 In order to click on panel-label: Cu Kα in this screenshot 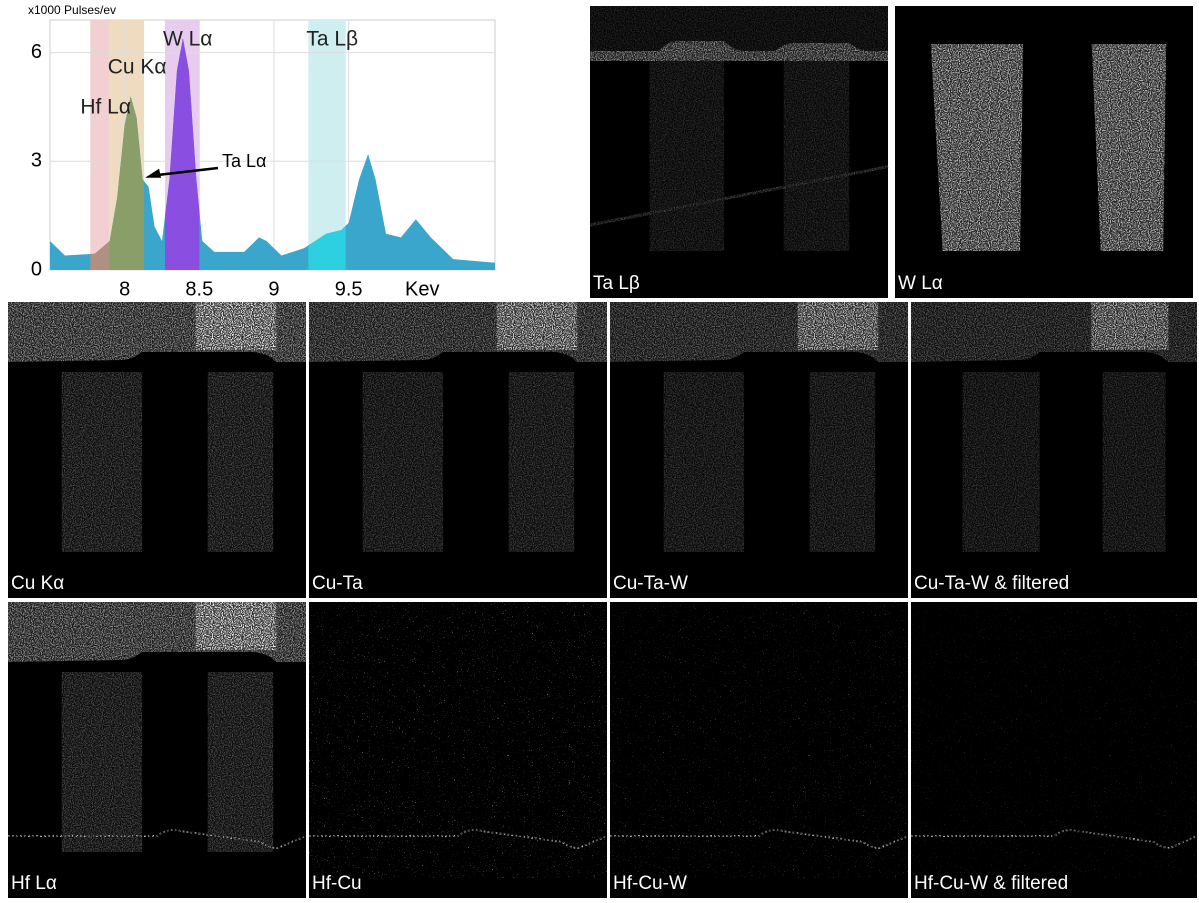, I will do `click(37, 583)`.